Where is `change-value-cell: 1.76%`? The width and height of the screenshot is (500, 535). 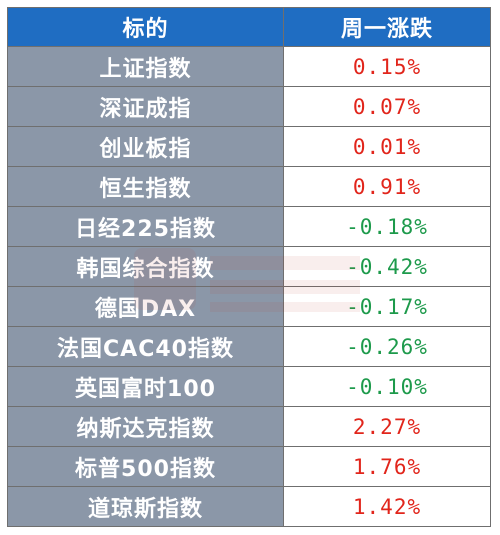 change-value-cell: 1.76% is located at coordinates (387, 466).